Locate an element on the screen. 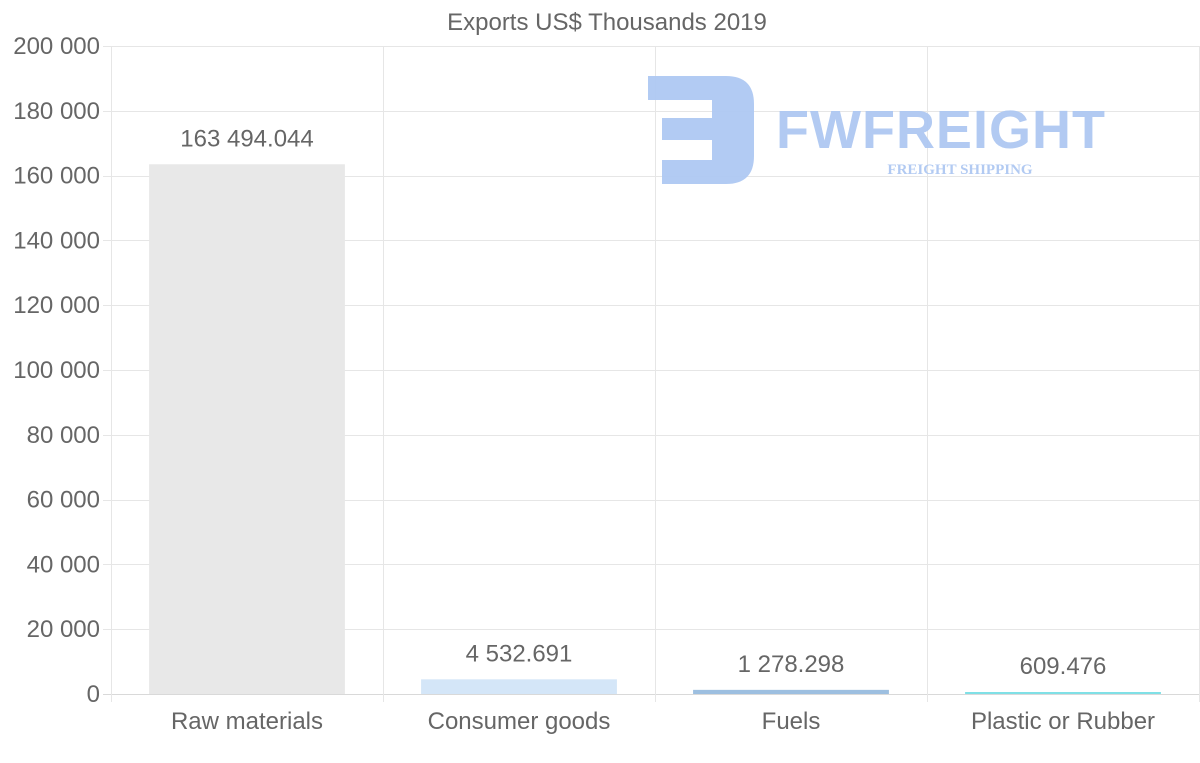 This screenshot has height=763, width=1200. watermark-brand-text: FWFREIGHT is located at coordinates (941, 130).